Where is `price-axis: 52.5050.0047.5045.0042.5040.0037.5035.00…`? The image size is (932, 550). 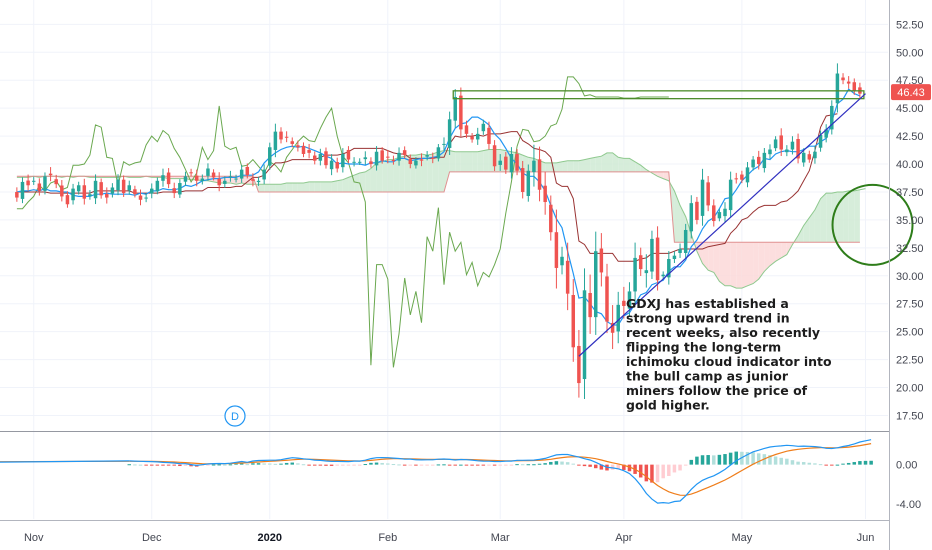
price-axis: 52.5050.0047.5045.0042.5040.0037.5035.00… is located at coordinates (910, 220).